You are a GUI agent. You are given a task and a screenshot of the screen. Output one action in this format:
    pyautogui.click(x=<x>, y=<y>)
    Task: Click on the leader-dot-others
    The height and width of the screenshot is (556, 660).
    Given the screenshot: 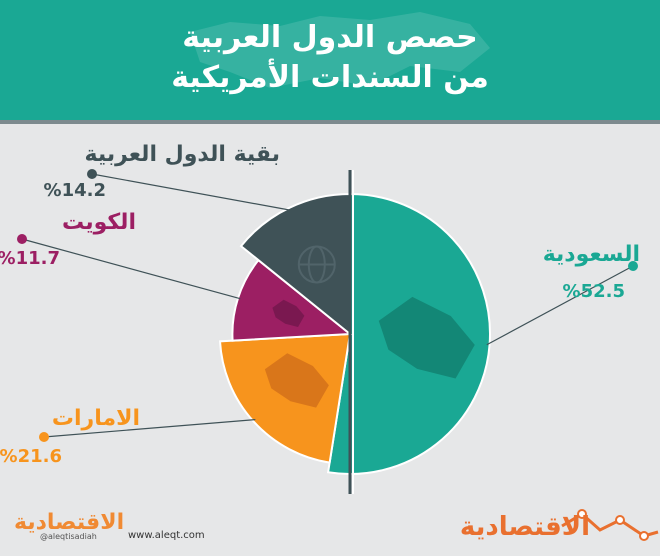 What is the action you would take?
    pyautogui.click(x=92, y=174)
    